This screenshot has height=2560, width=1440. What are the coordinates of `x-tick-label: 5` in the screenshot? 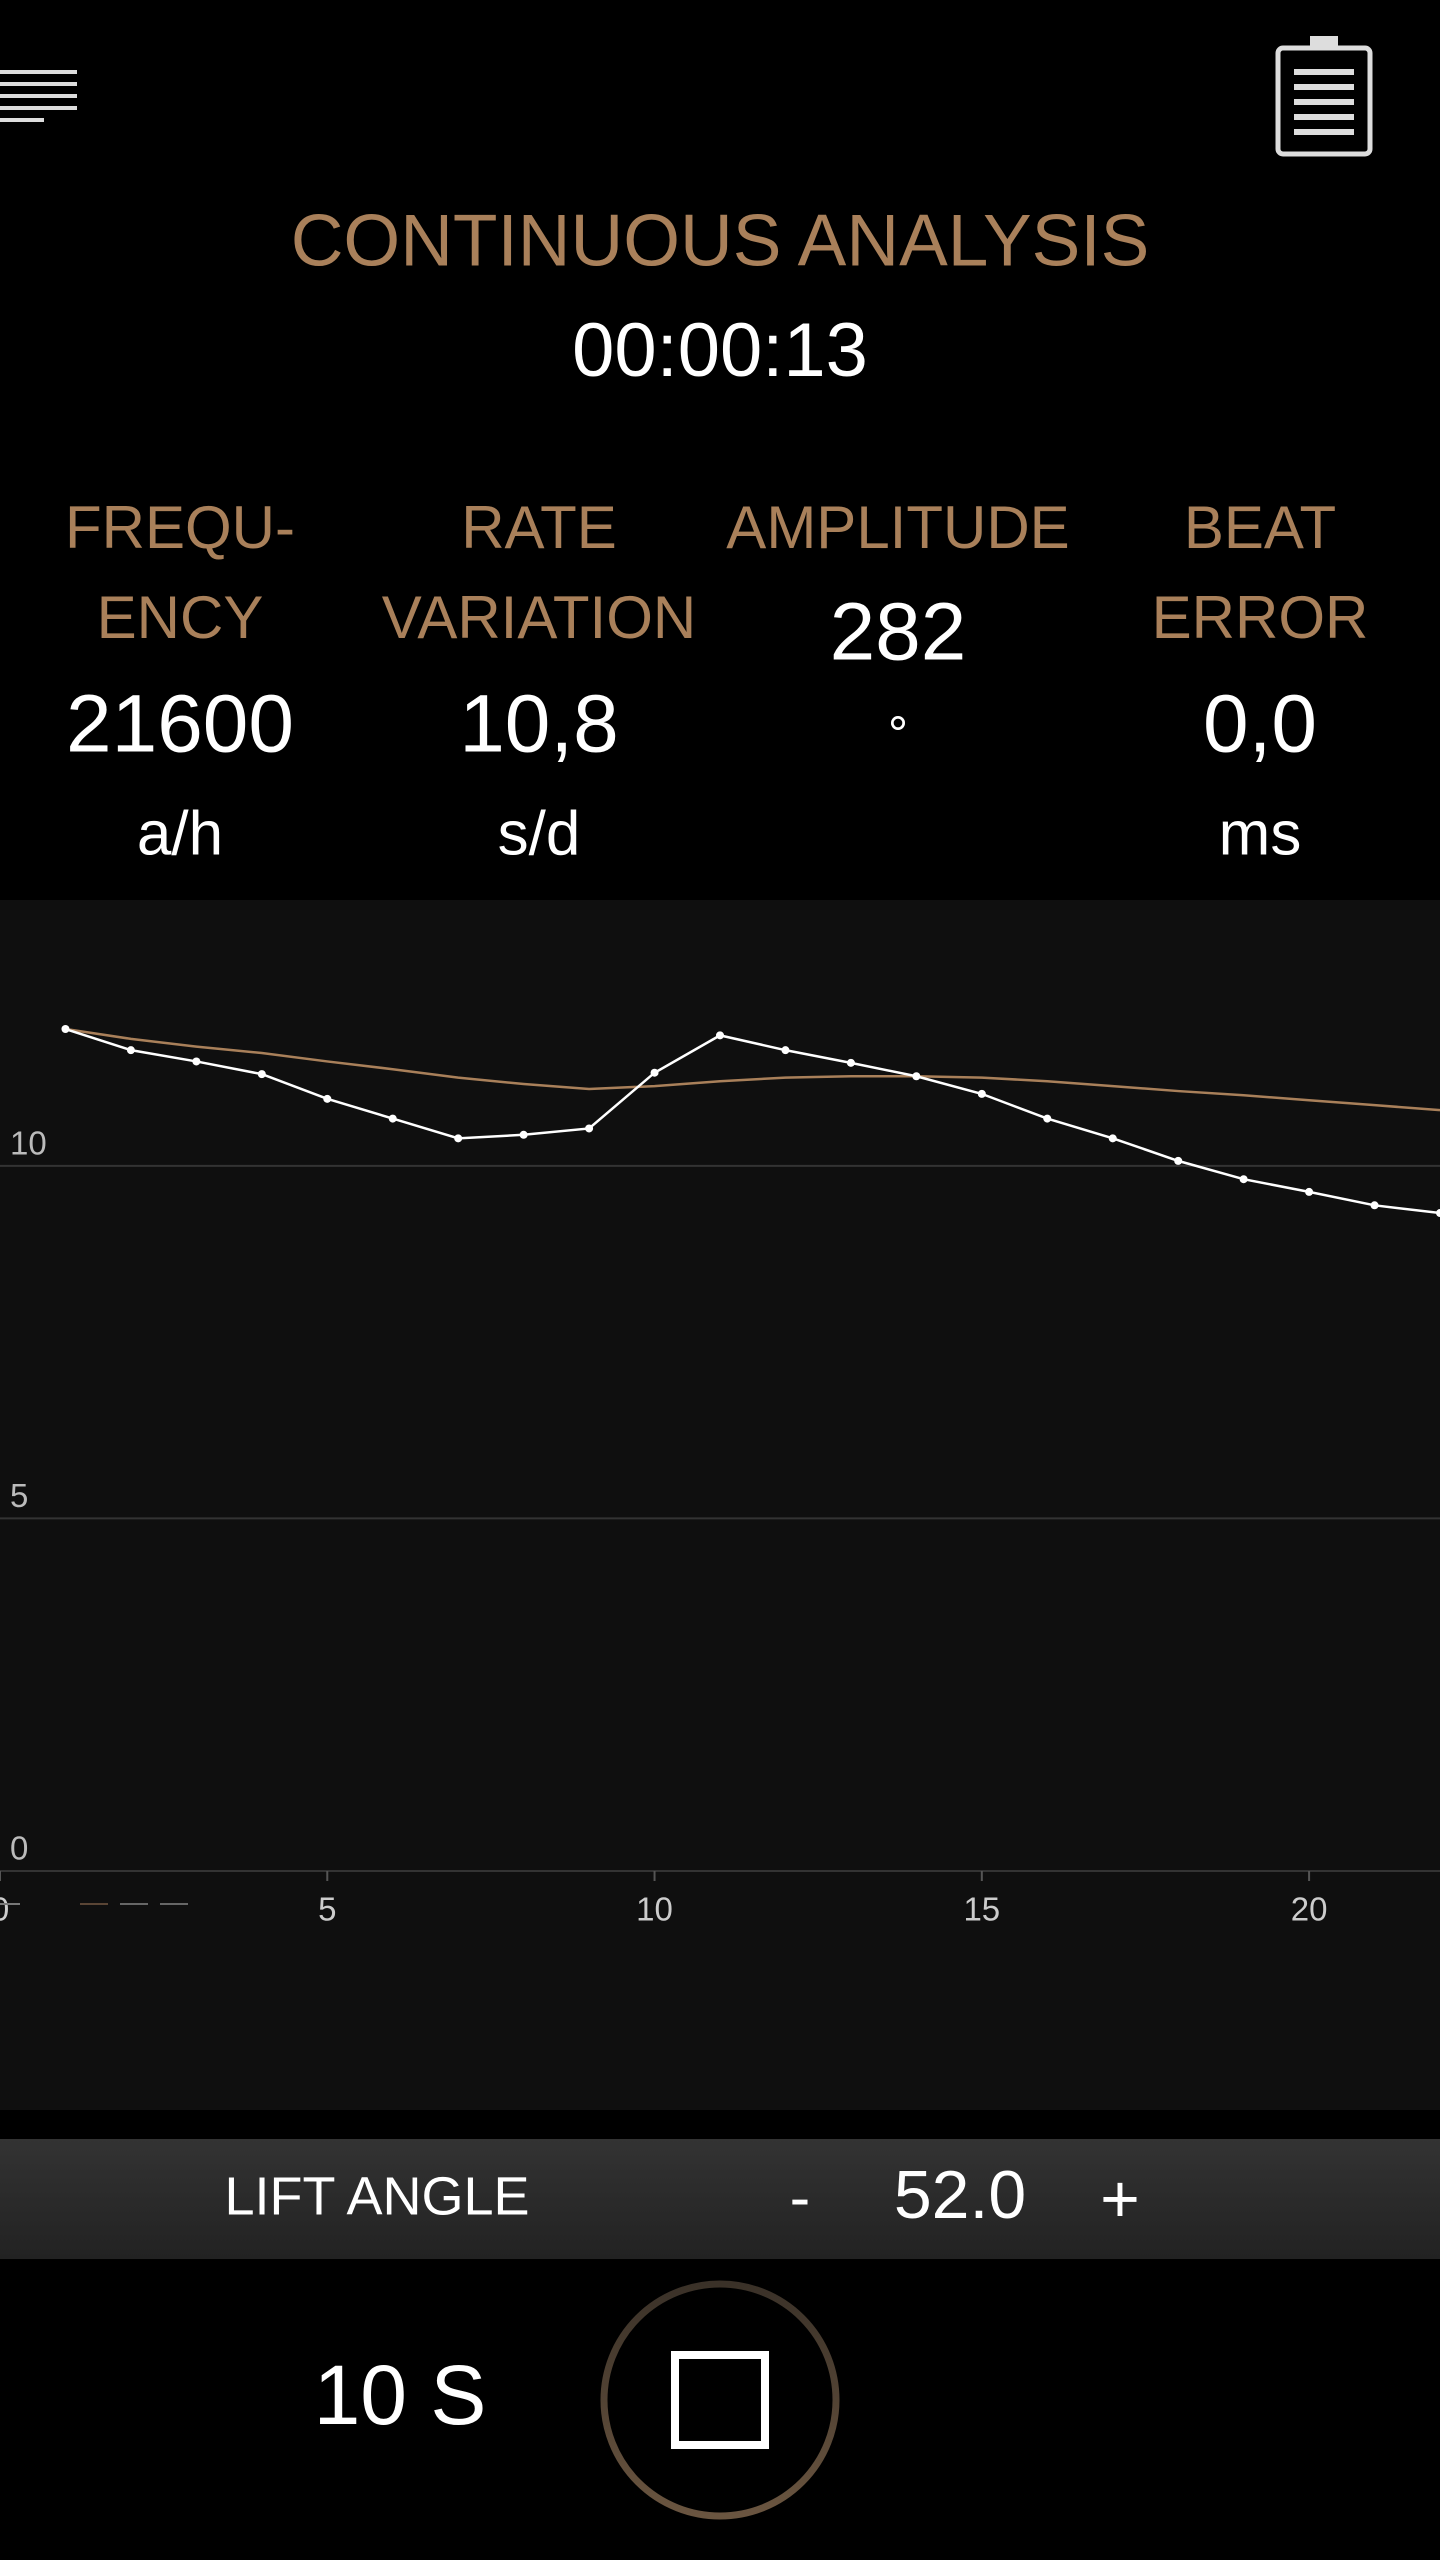 It's located at (327, 1909).